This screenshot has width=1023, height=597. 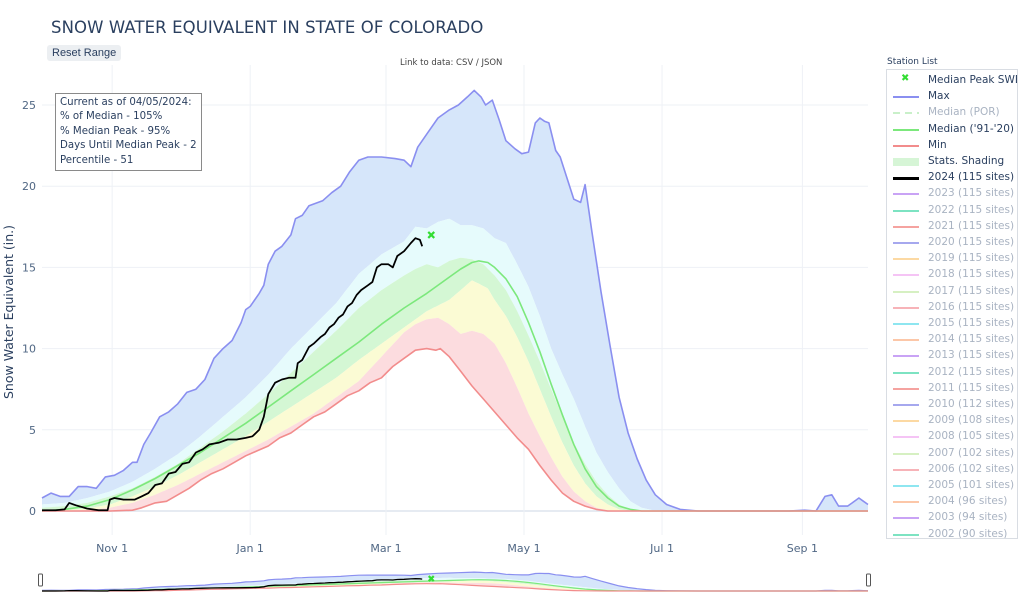 I want to click on legend-item: 2021 (115 sites), so click(x=952, y=227).